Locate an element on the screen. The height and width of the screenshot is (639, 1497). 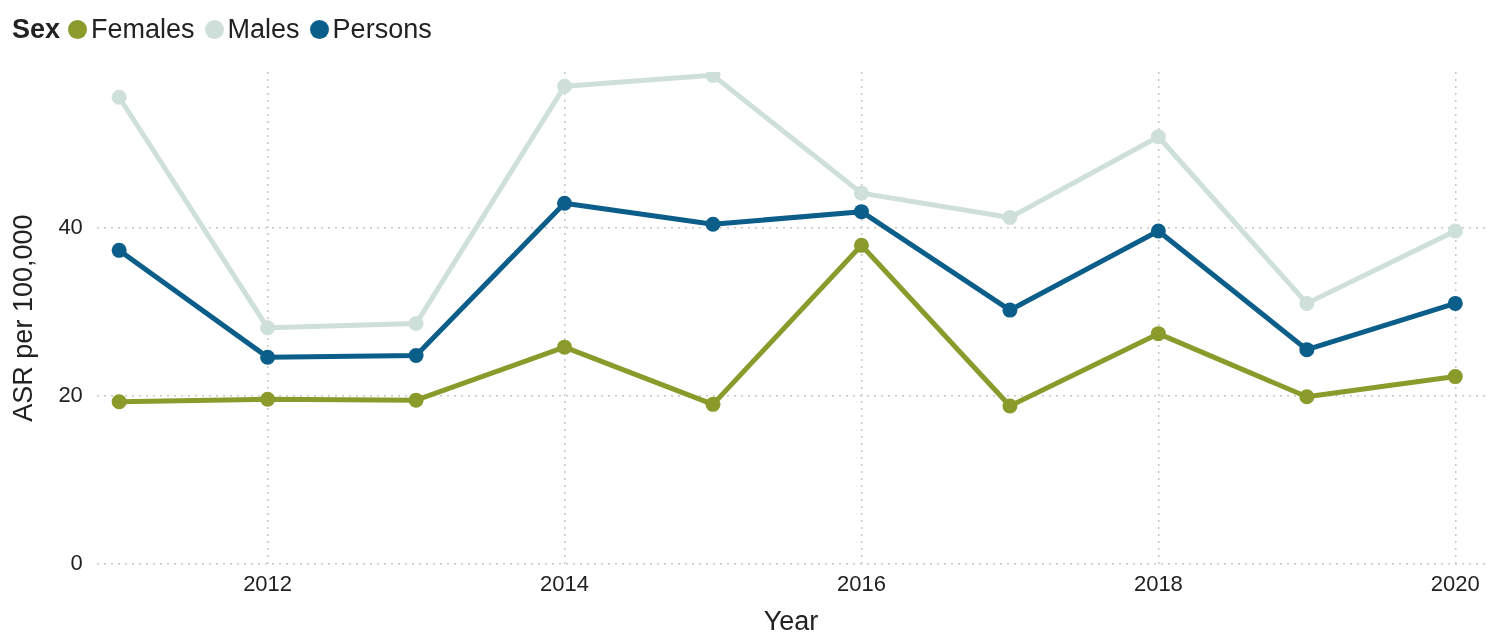
legend-label: Females is located at coordinates (143, 29).